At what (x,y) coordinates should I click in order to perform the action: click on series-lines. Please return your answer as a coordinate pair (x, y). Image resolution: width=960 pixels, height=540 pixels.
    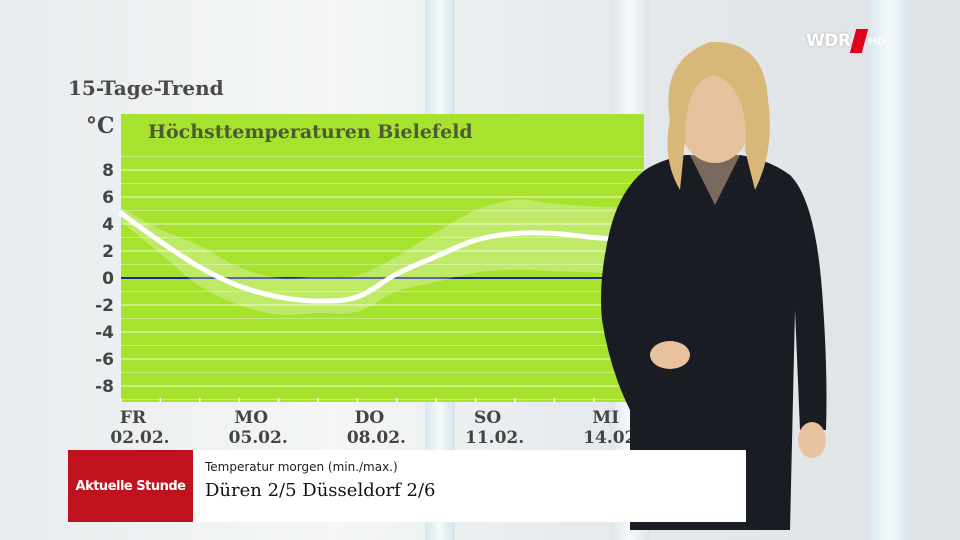
    Looking at the image, I should click on (377, 257).